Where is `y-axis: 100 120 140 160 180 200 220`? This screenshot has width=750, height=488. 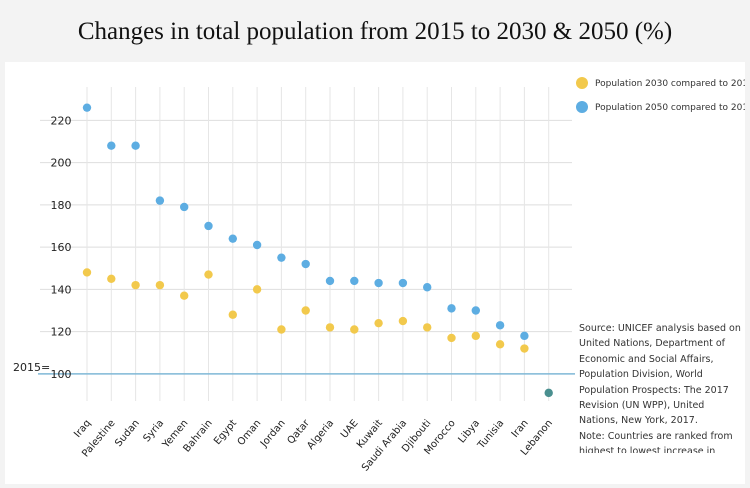 y-axis: 100 120 140 160 180 200 220 is located at coordinates (61, 247).